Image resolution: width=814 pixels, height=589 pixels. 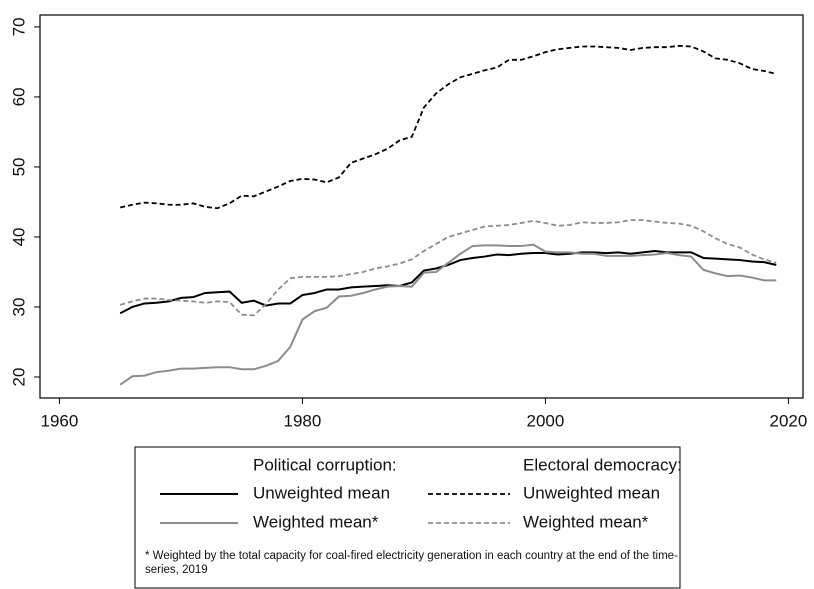 What do you see at coordinates (325, 464) in the screenshot?
I see `legend-title: Political corruption:` at bounding box center [325, 464].